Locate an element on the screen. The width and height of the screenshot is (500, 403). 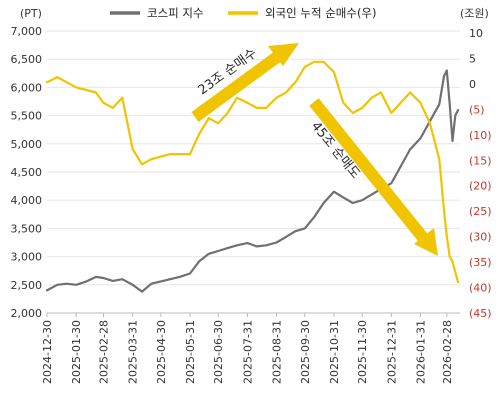
sell-arrow-shaft is located at coordinates (369, 170).